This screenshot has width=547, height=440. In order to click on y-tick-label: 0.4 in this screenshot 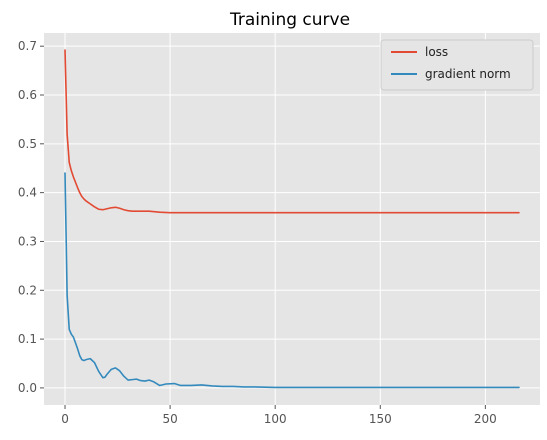, I will do `click(27, 193)`.